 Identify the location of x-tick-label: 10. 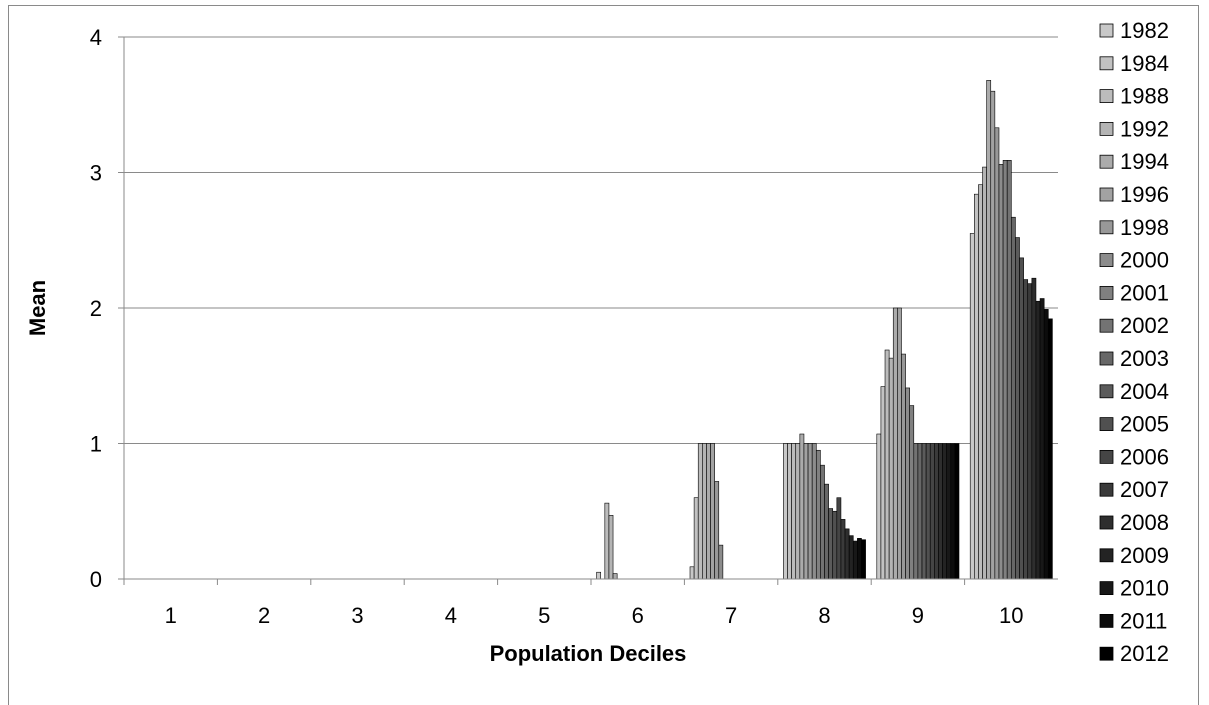
(1011, 615).